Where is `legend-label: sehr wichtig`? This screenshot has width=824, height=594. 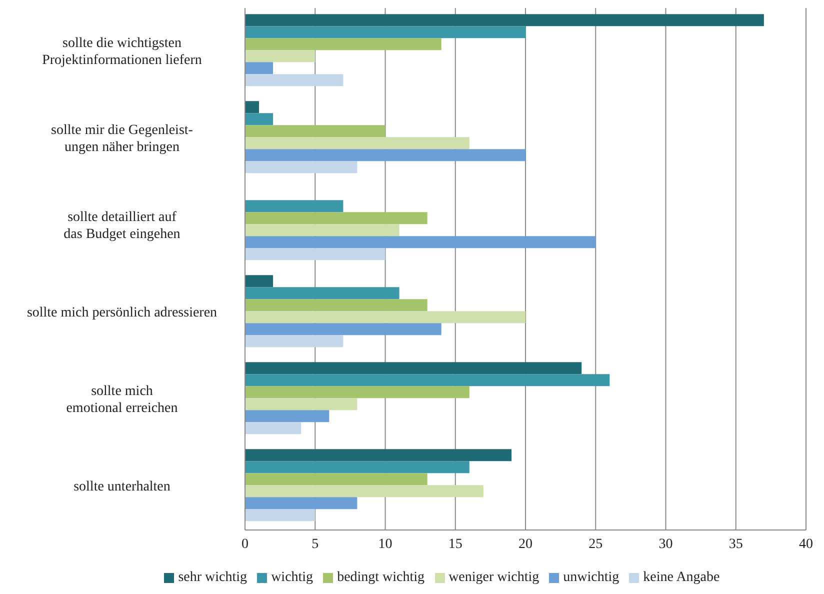
legend-label: sehr wichtig is located at coordinates (213, 577).